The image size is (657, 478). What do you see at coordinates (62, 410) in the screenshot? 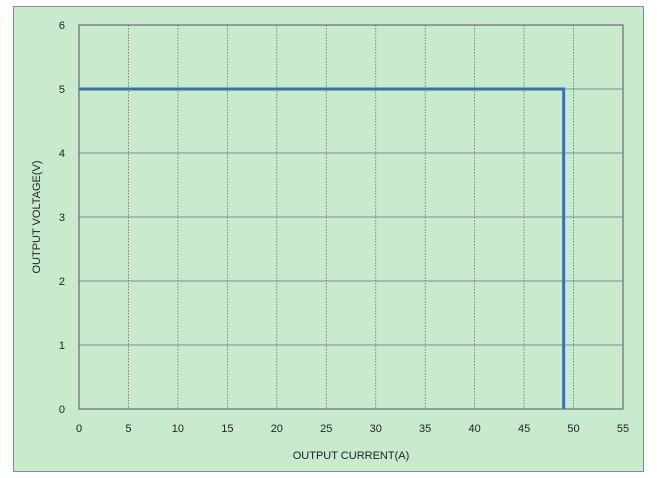
I see `y-tick-label: 0` at bounding box center [62, 410].